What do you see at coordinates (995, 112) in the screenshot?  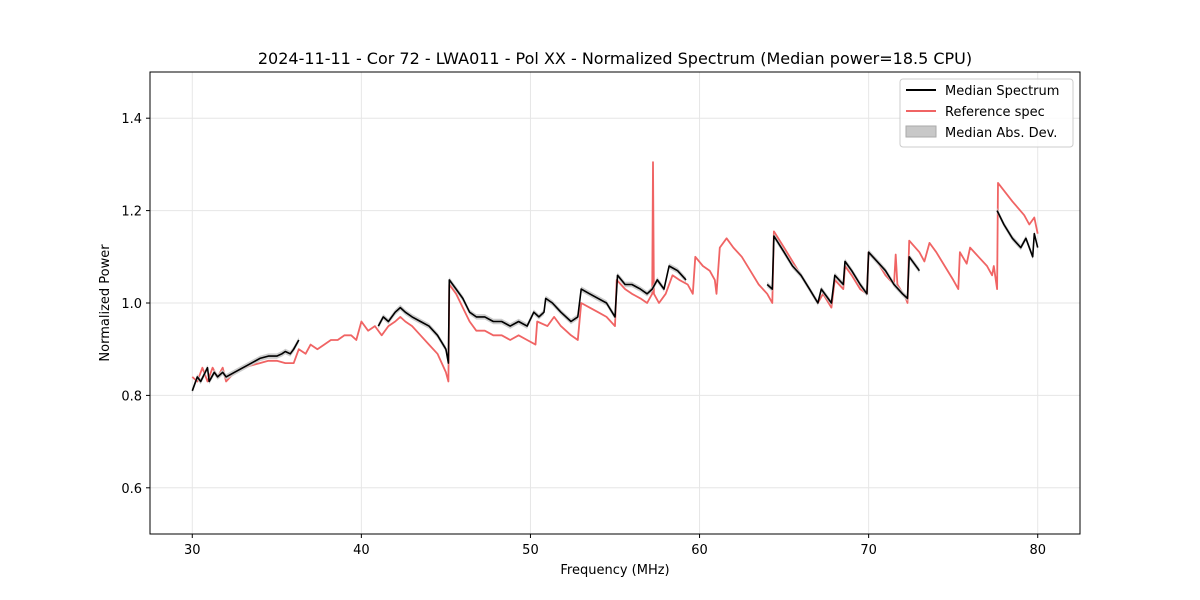 I see `legend-label-reference-spec: Reference spec` at bounding box center [995, 112].